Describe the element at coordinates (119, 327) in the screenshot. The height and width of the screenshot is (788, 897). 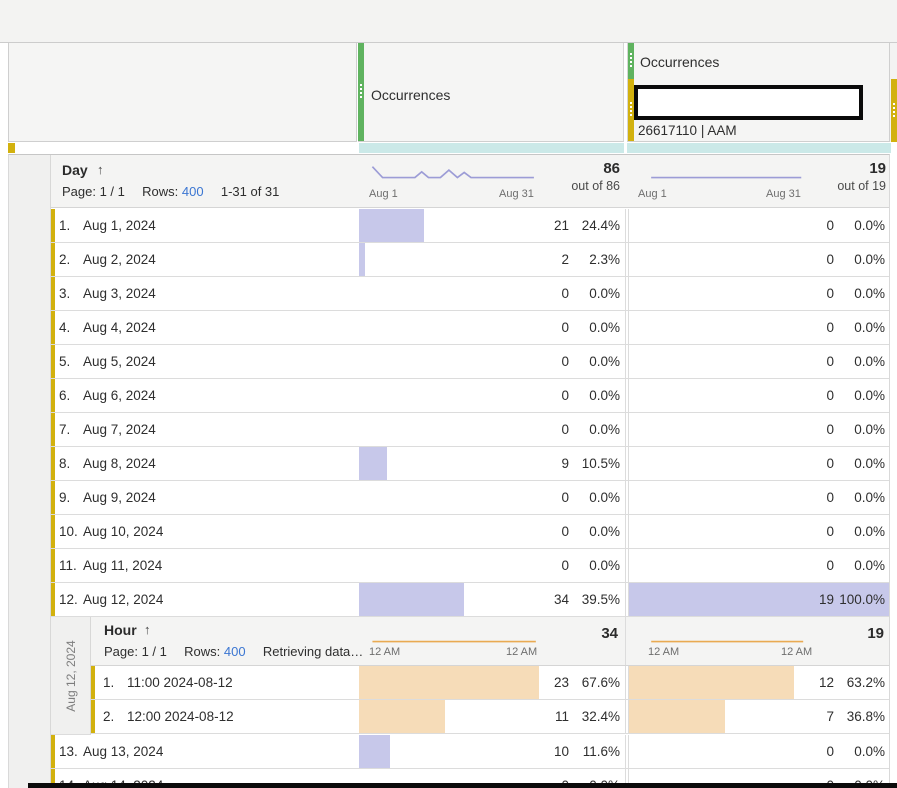
I see `row-label: Aug 4, 2024` at that location.